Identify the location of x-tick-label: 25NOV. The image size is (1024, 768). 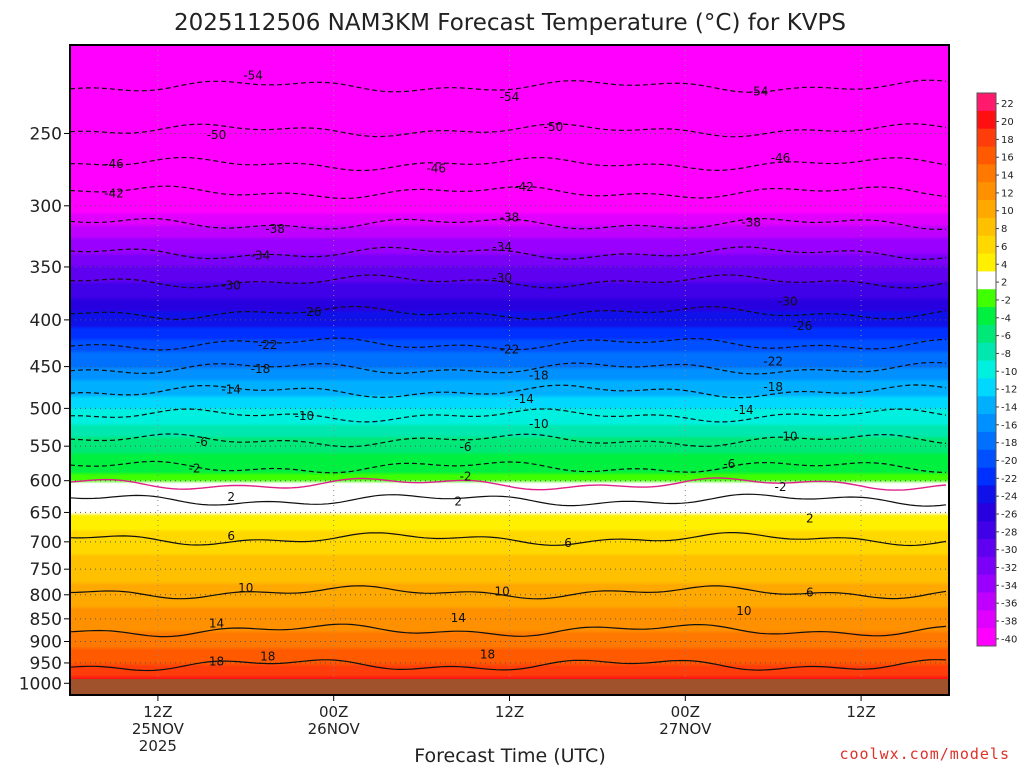
(158, 729).